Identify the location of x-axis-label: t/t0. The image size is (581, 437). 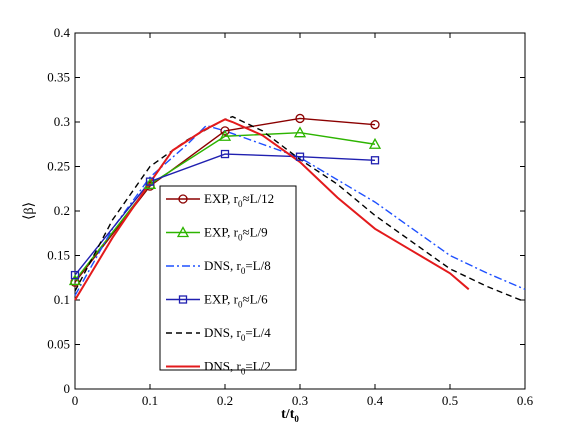
(290, 415).